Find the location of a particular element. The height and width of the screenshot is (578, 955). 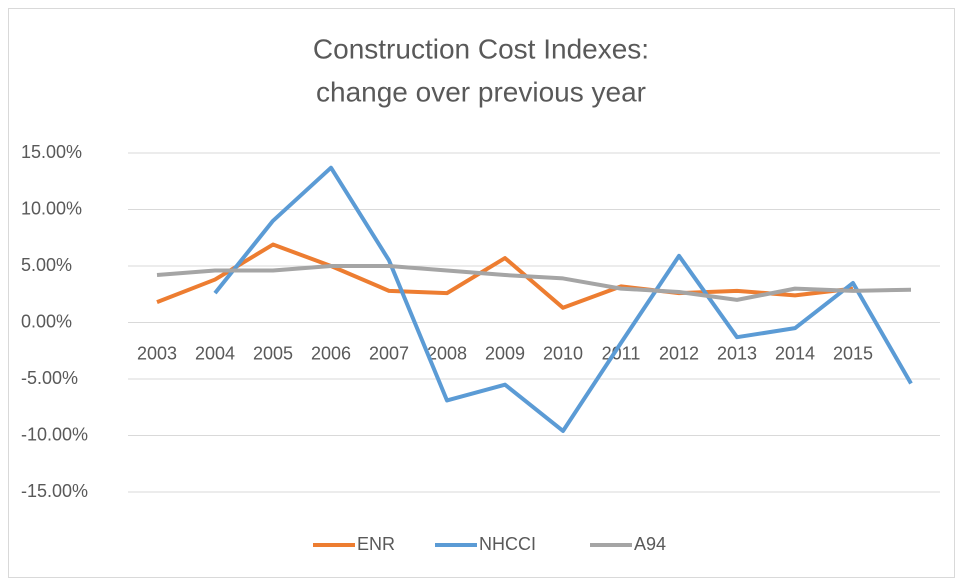

y-tick-label: 0.00% is located at coordinates (46, 321).